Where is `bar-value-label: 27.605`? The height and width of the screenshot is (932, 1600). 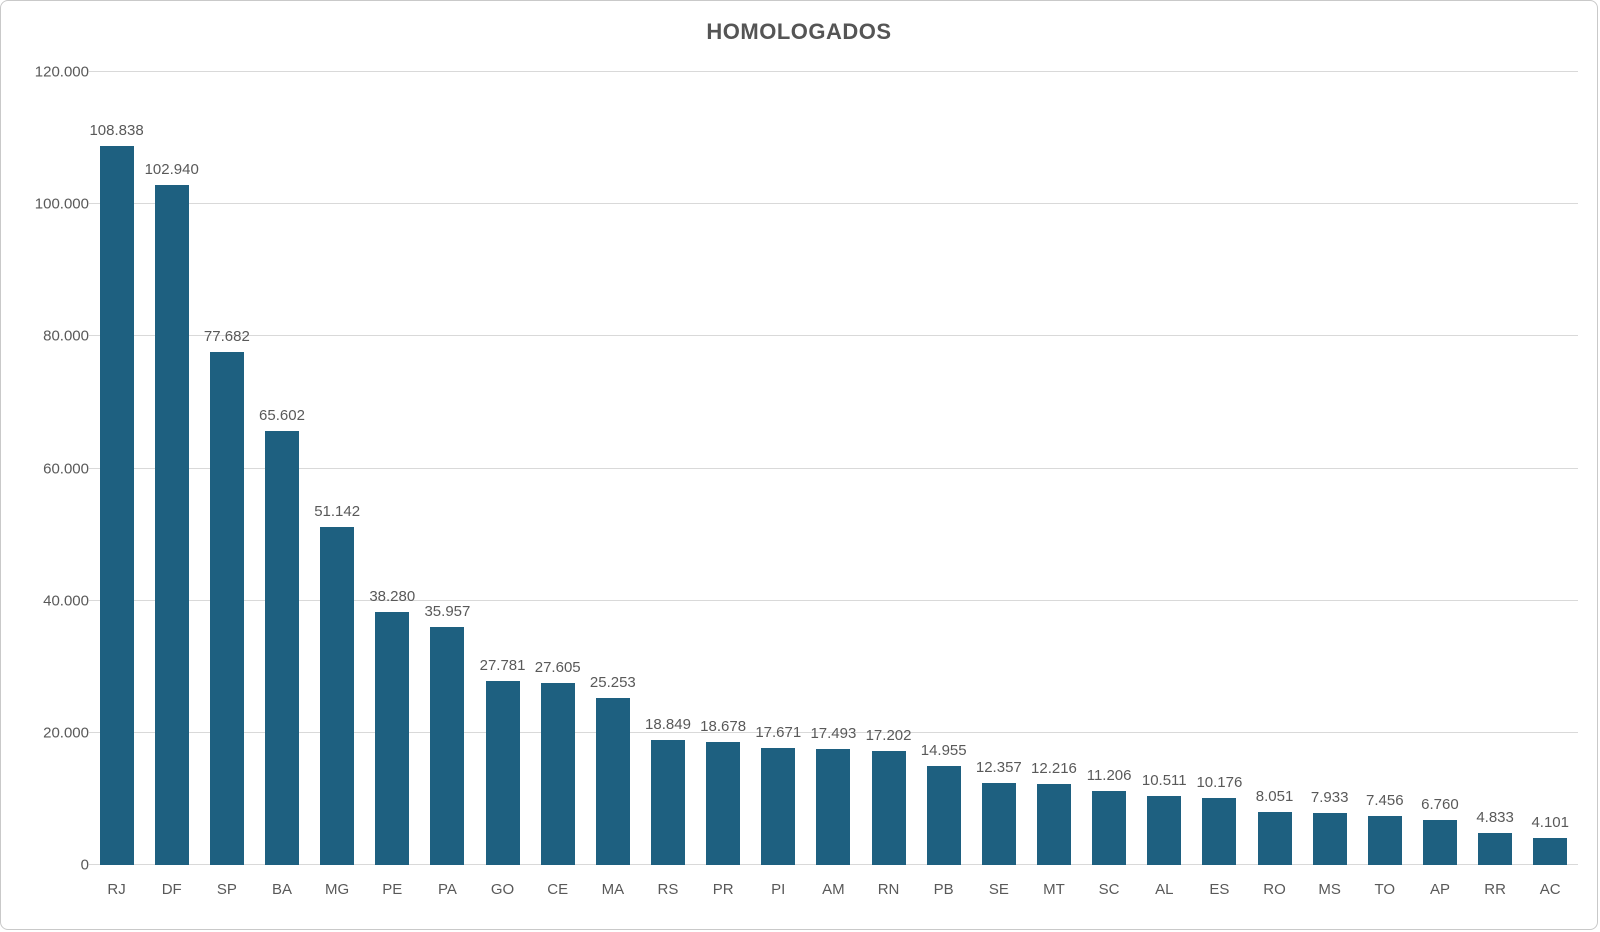 bar-value-label: 27.605 is located at coordinates (557, 667).